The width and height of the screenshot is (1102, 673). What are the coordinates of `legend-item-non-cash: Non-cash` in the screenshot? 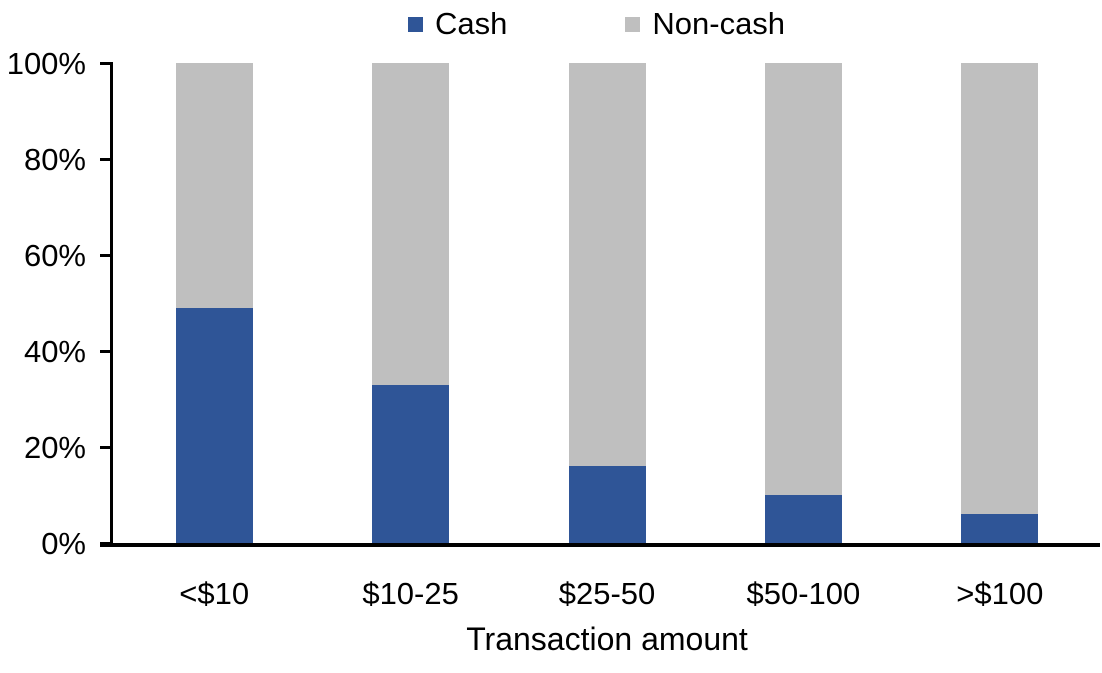 It's located at (705, 24).